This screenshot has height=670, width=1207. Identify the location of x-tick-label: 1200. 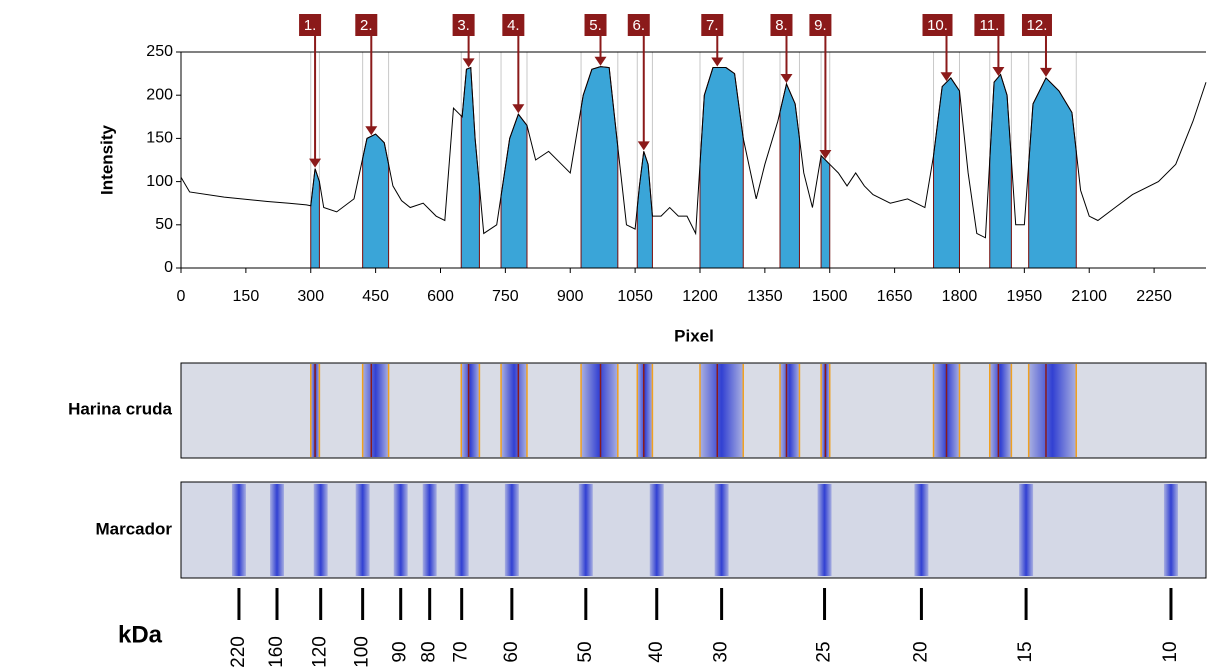
(700, 296).